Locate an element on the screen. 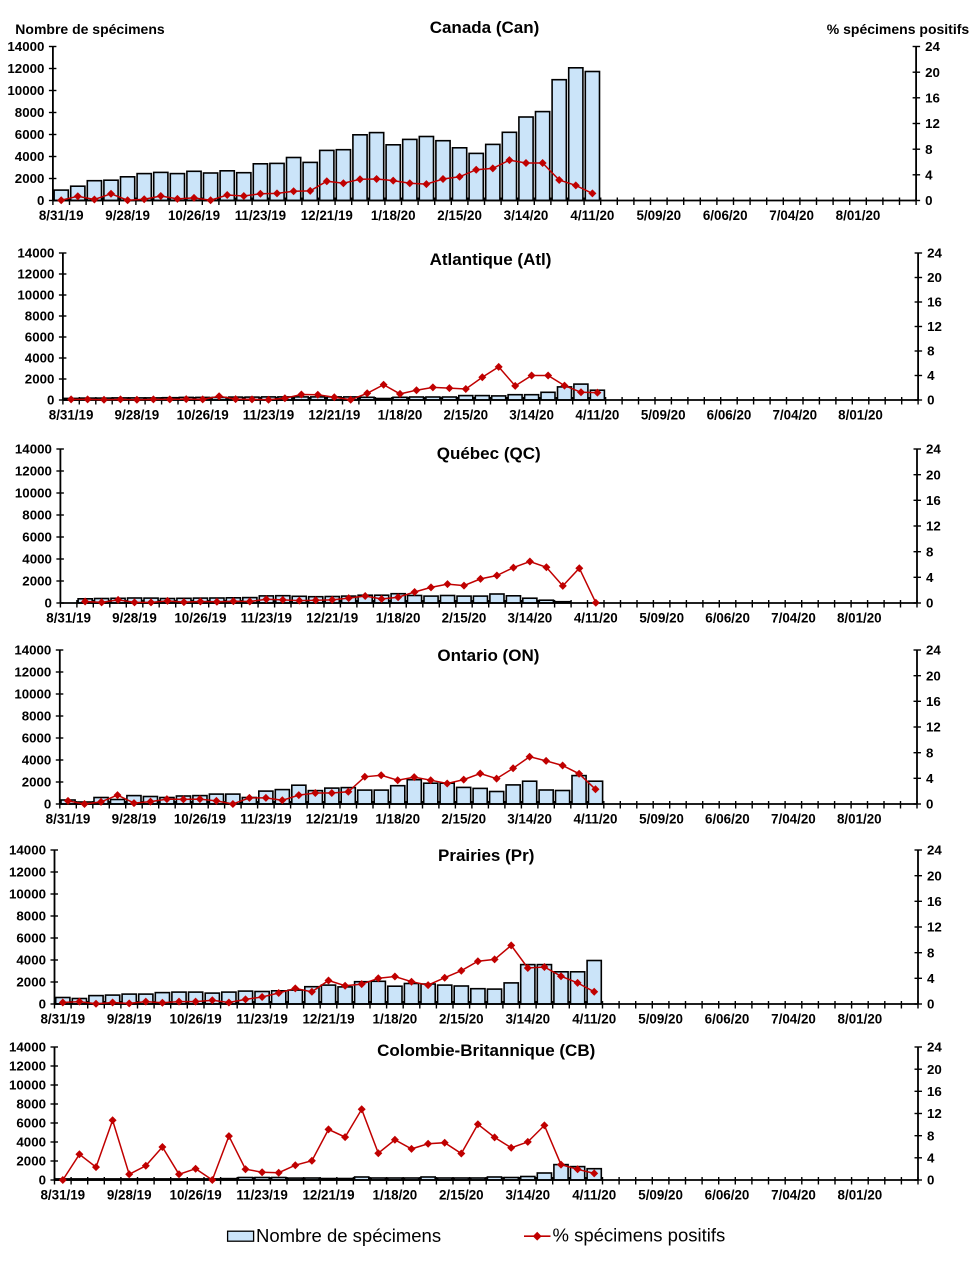 This screenshot has width=971, height=1263. svg-text: Colombie-Britannique (CB) is located at coordinates (486, 1050).